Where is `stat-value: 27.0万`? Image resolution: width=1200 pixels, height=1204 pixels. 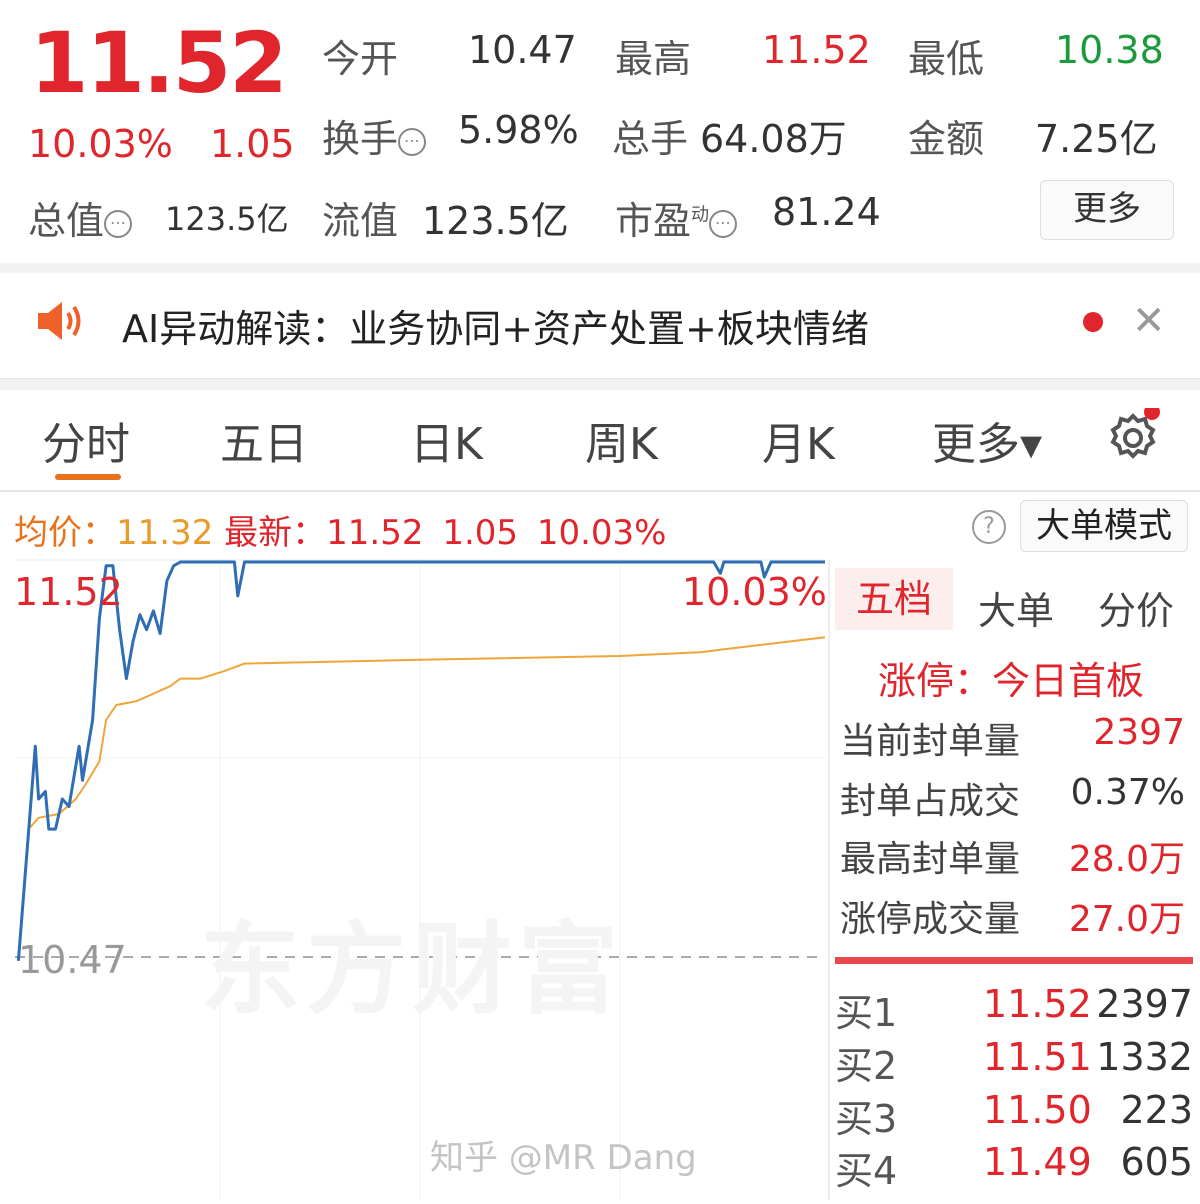
stat-value: 27.0万 is located at coordinates (1126, 919).